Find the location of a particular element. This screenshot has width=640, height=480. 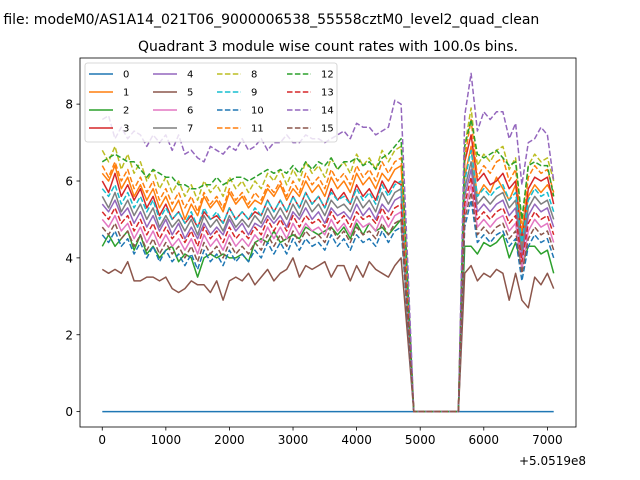

x-tick-label: 3000 is located at coordinates (293, 440).